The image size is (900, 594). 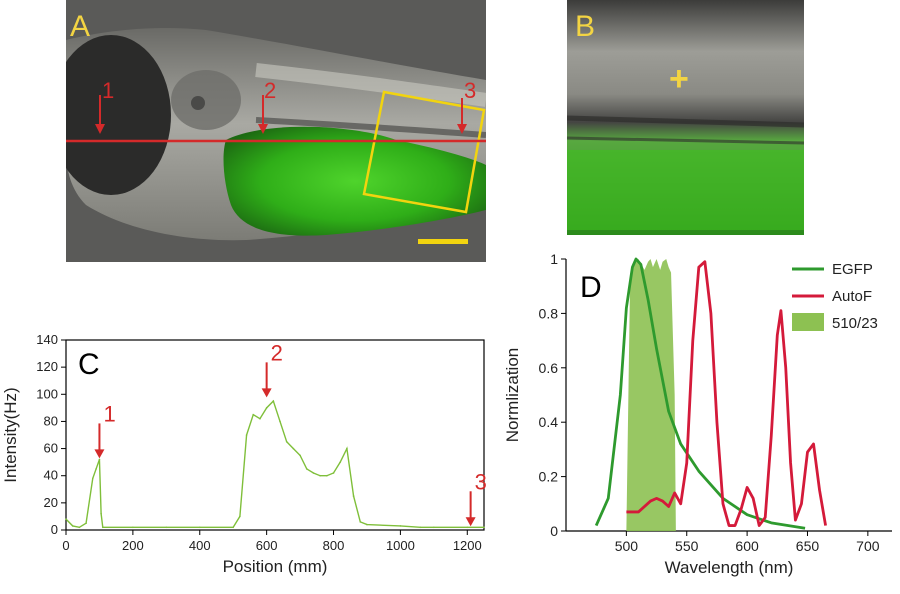 What do you see at coordinates (200, 545) in the screenshot?
I see `x-tick-label-c-2: 400` at bounding box center [200, 545].